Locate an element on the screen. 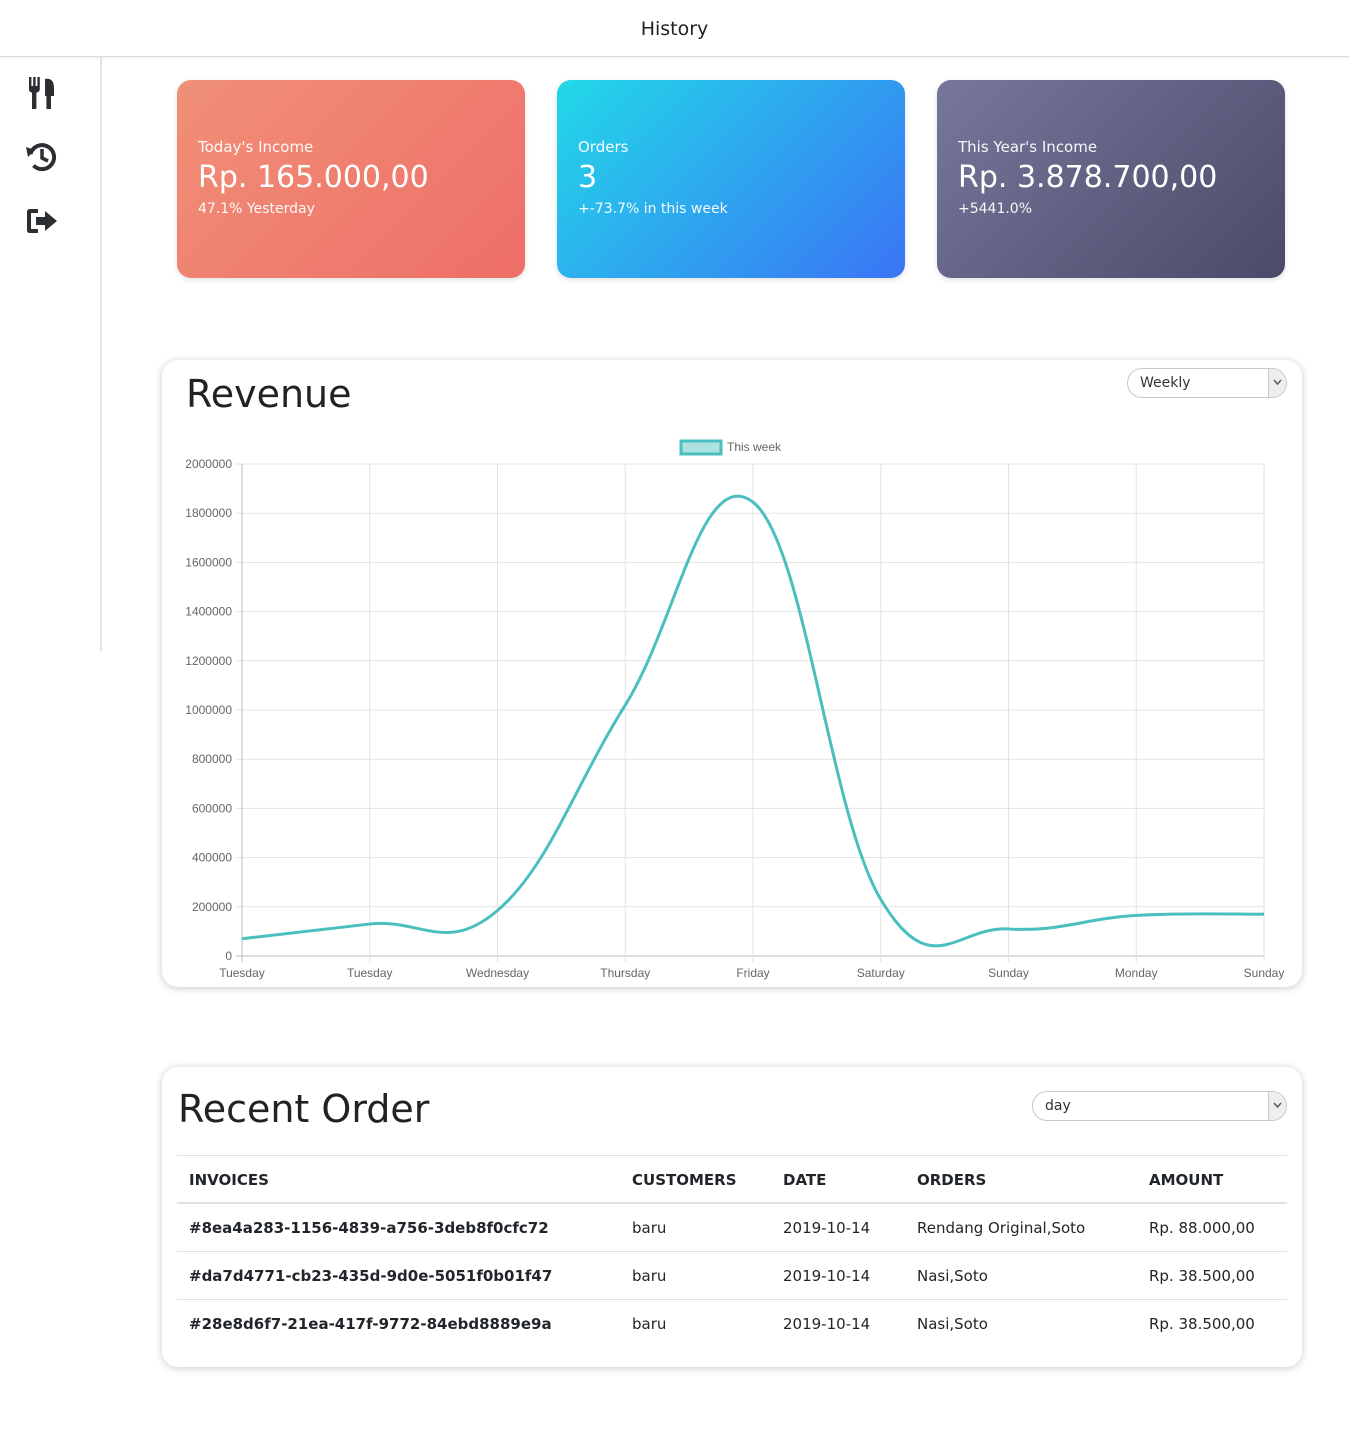 The image size is (1349, 1448). sidebar-item-logout is located at coordinates (42, 221).